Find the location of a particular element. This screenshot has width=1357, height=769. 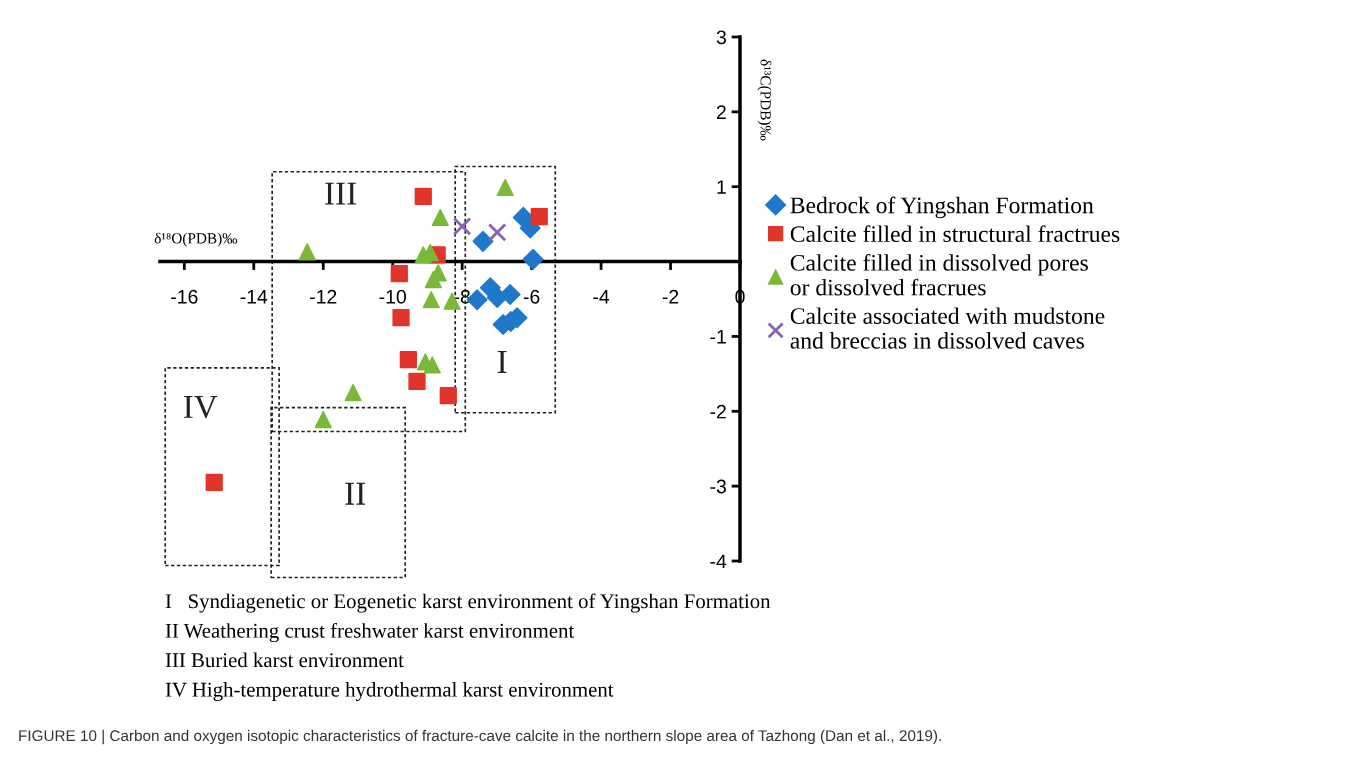

x-tick-label: -14 is located at coordinates (254, 297).